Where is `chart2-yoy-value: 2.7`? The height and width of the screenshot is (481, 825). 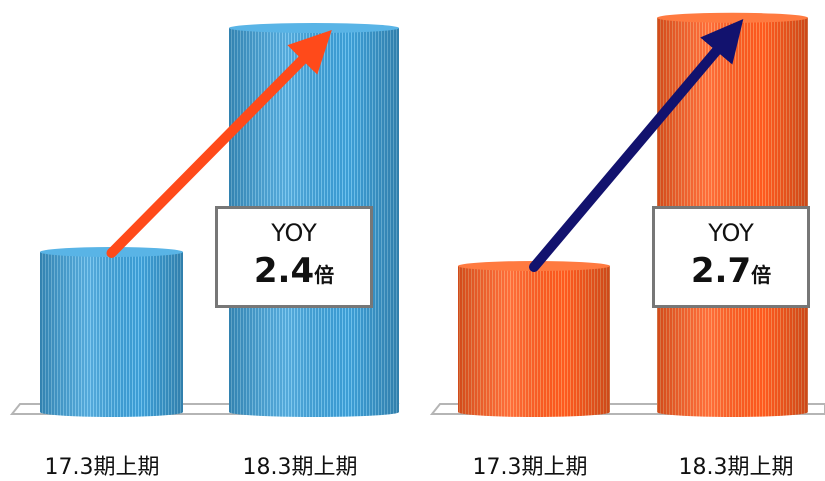
chart2-yoy-value: 2.7 is located at coordinates (721, 271).